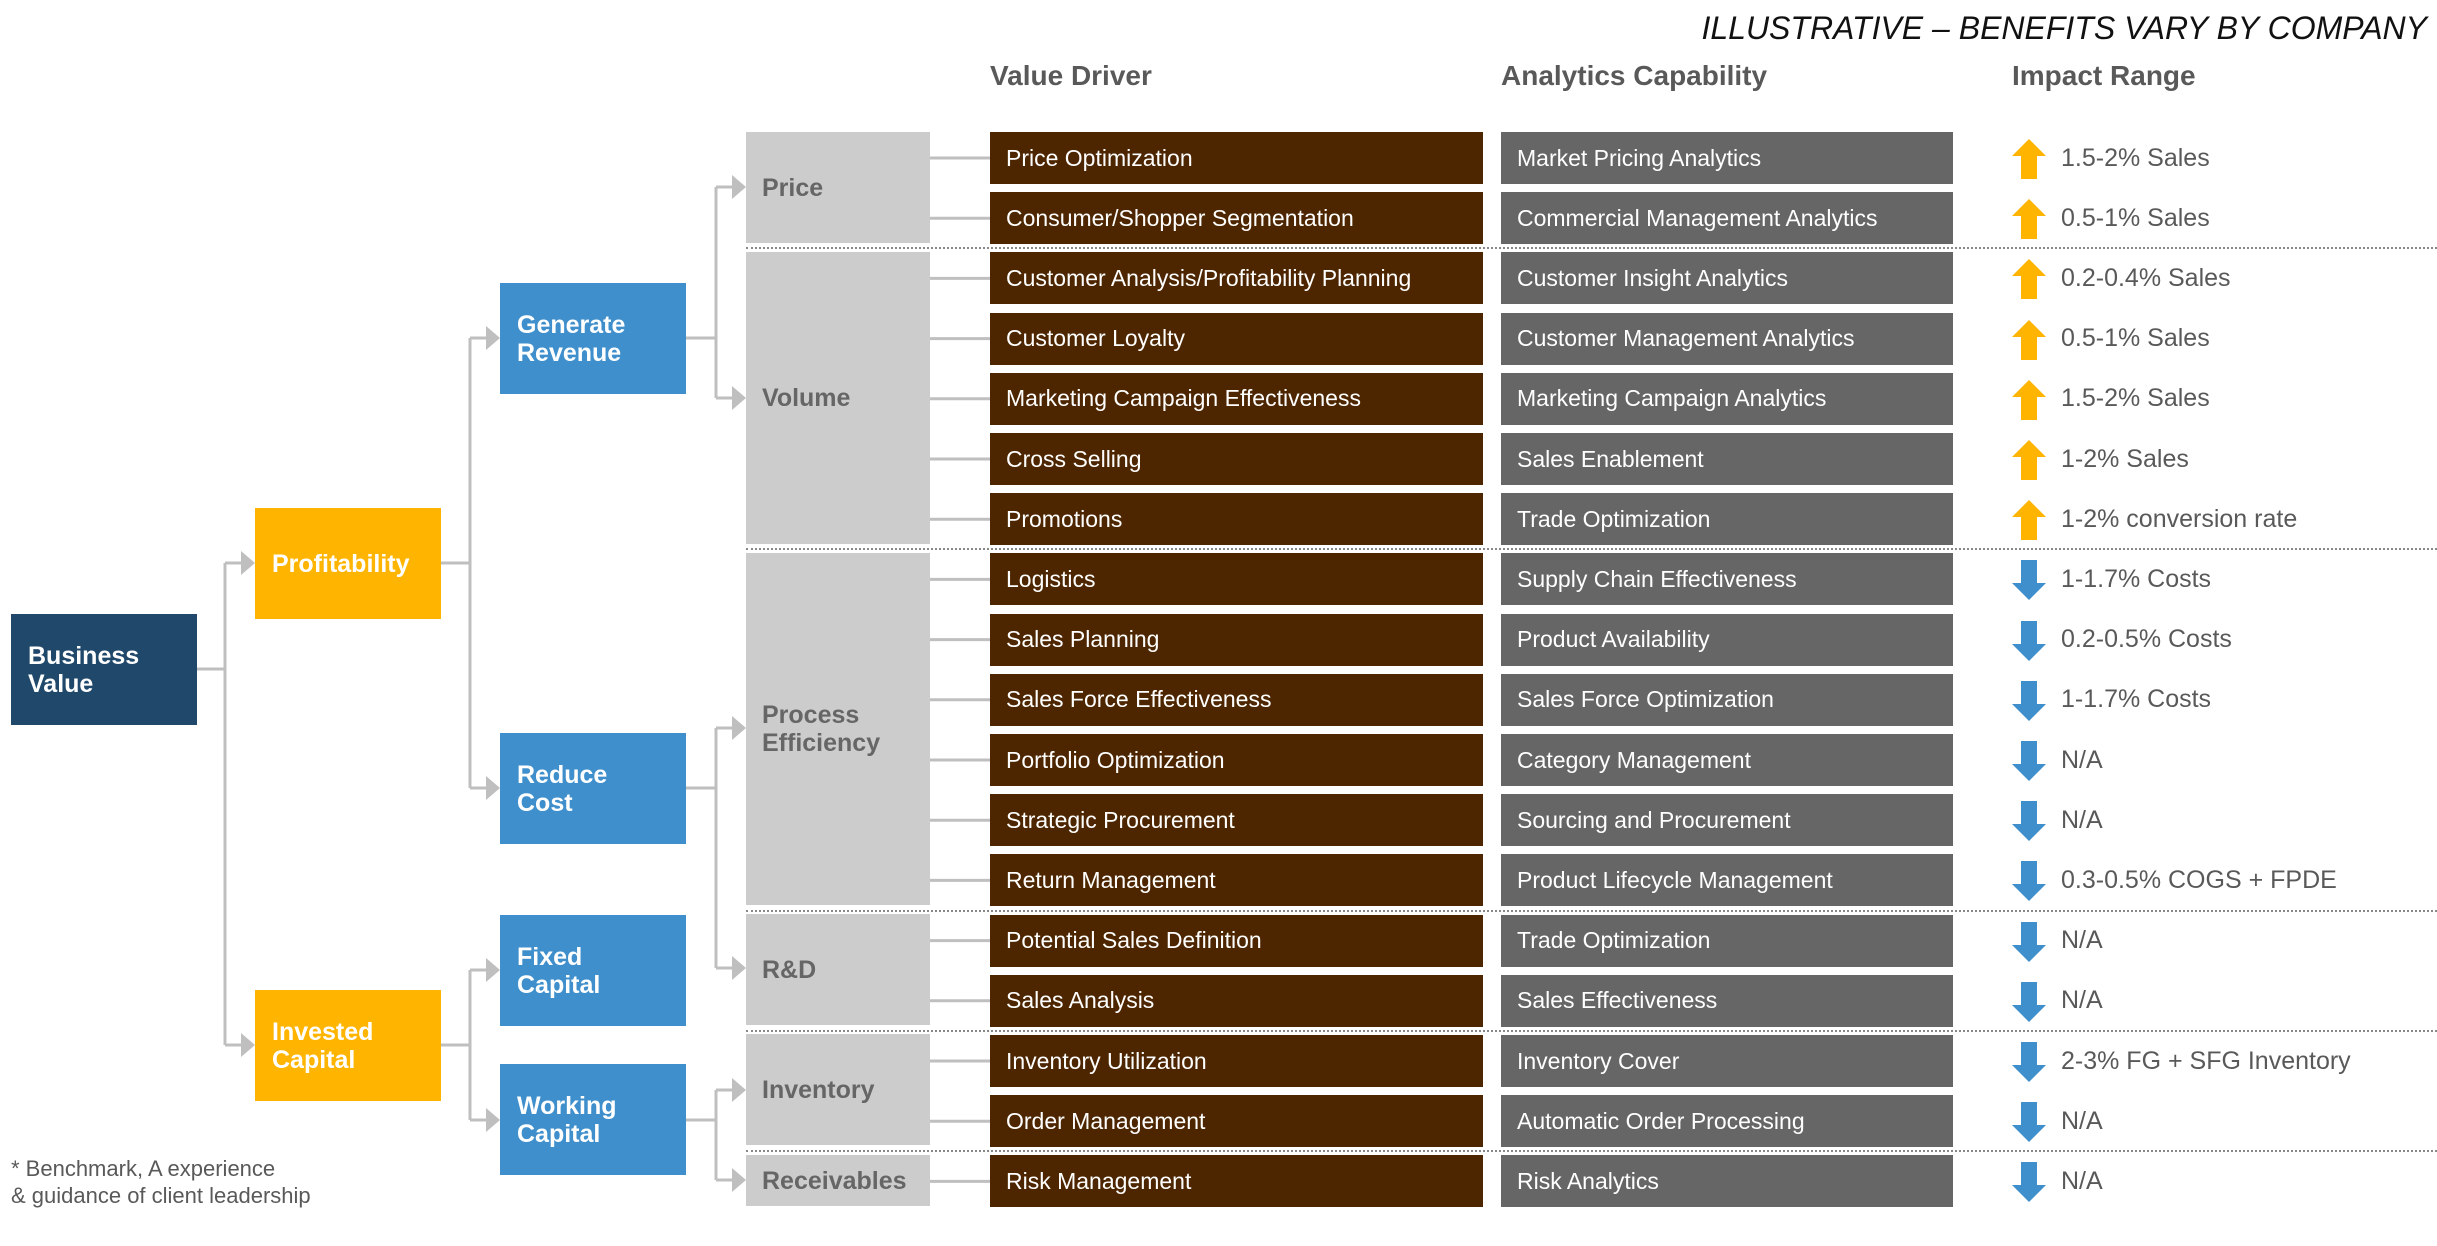 This screenshot has height=1246, width=2437. I want to click on analytics-capability-box: Commercial Management Analytics, so click(1727, 218).